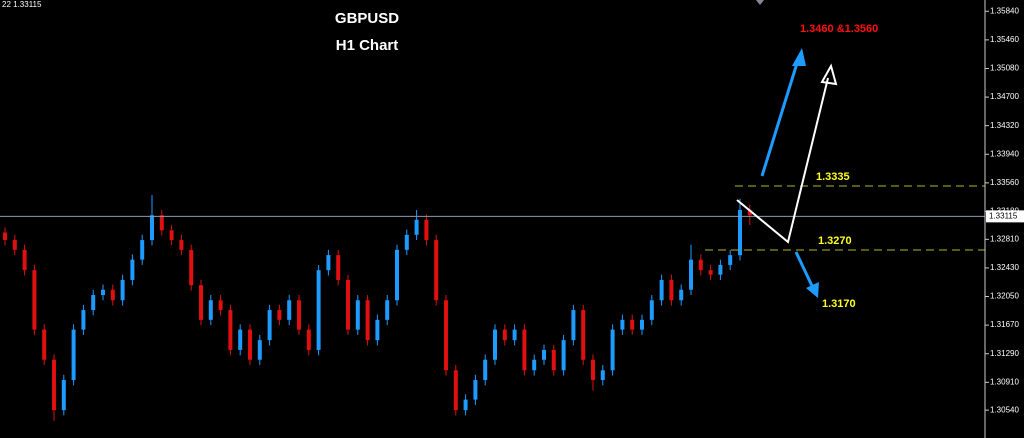  Describe the element at coordinates (839, 29) in the screenshot. I see `target-annotation: 1.3460 &1.3560` at that location.